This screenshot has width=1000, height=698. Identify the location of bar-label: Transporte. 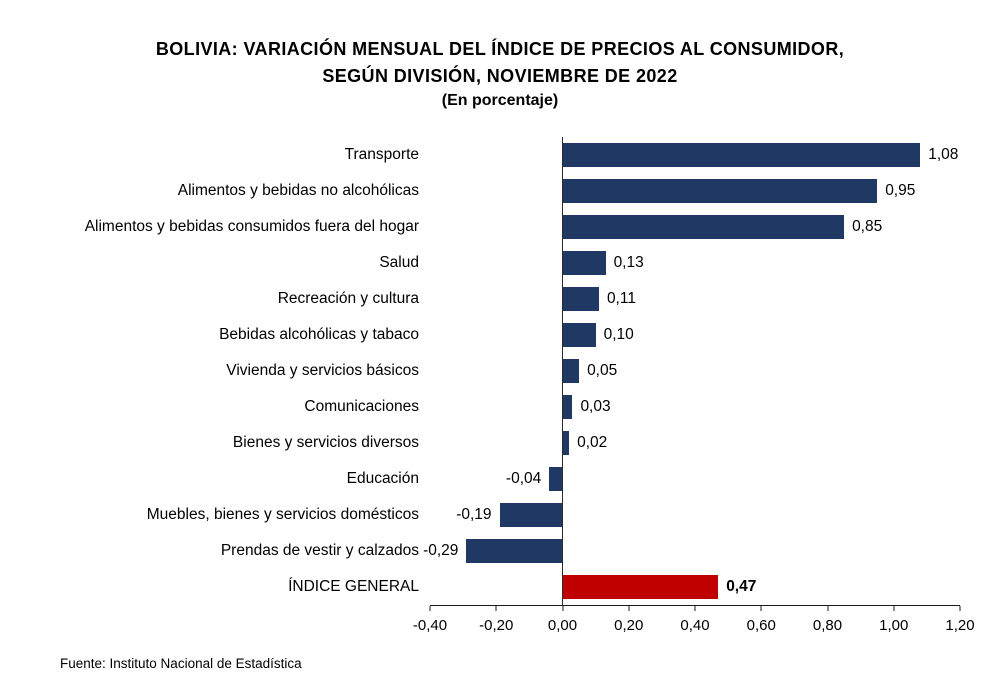
(381, 154).